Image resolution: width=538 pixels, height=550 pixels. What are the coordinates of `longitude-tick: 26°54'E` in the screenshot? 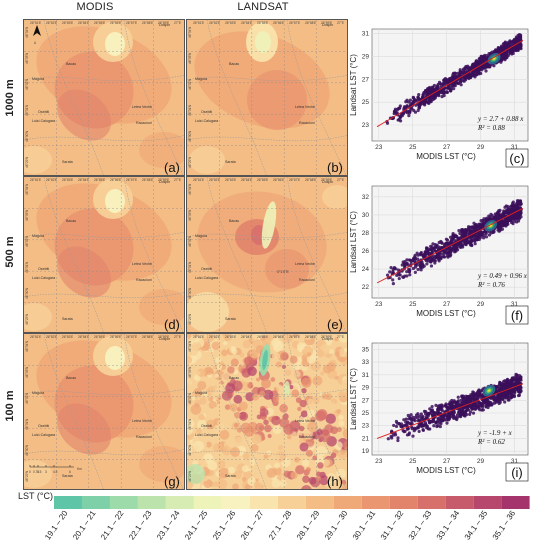 It's located at (83, 23).